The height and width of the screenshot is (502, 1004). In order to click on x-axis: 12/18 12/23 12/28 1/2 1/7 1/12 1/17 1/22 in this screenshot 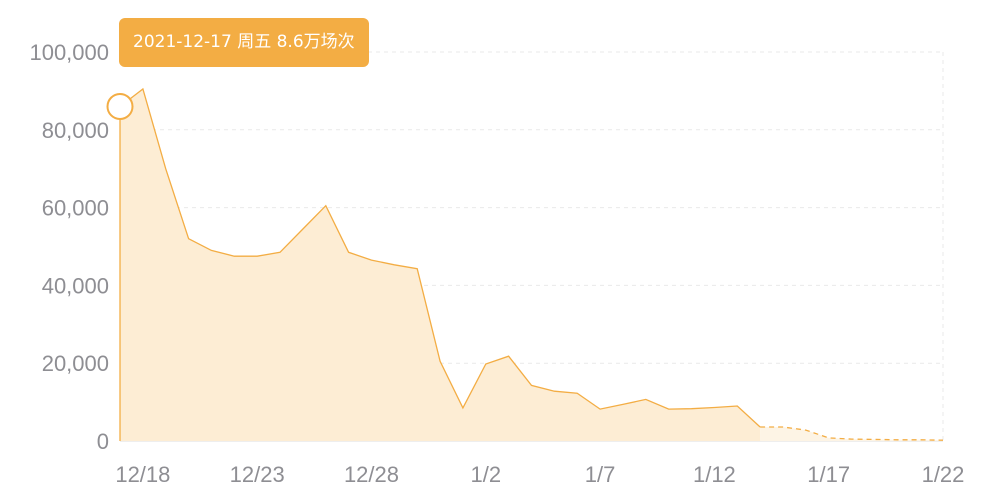, I will do `click(539, 474)`.